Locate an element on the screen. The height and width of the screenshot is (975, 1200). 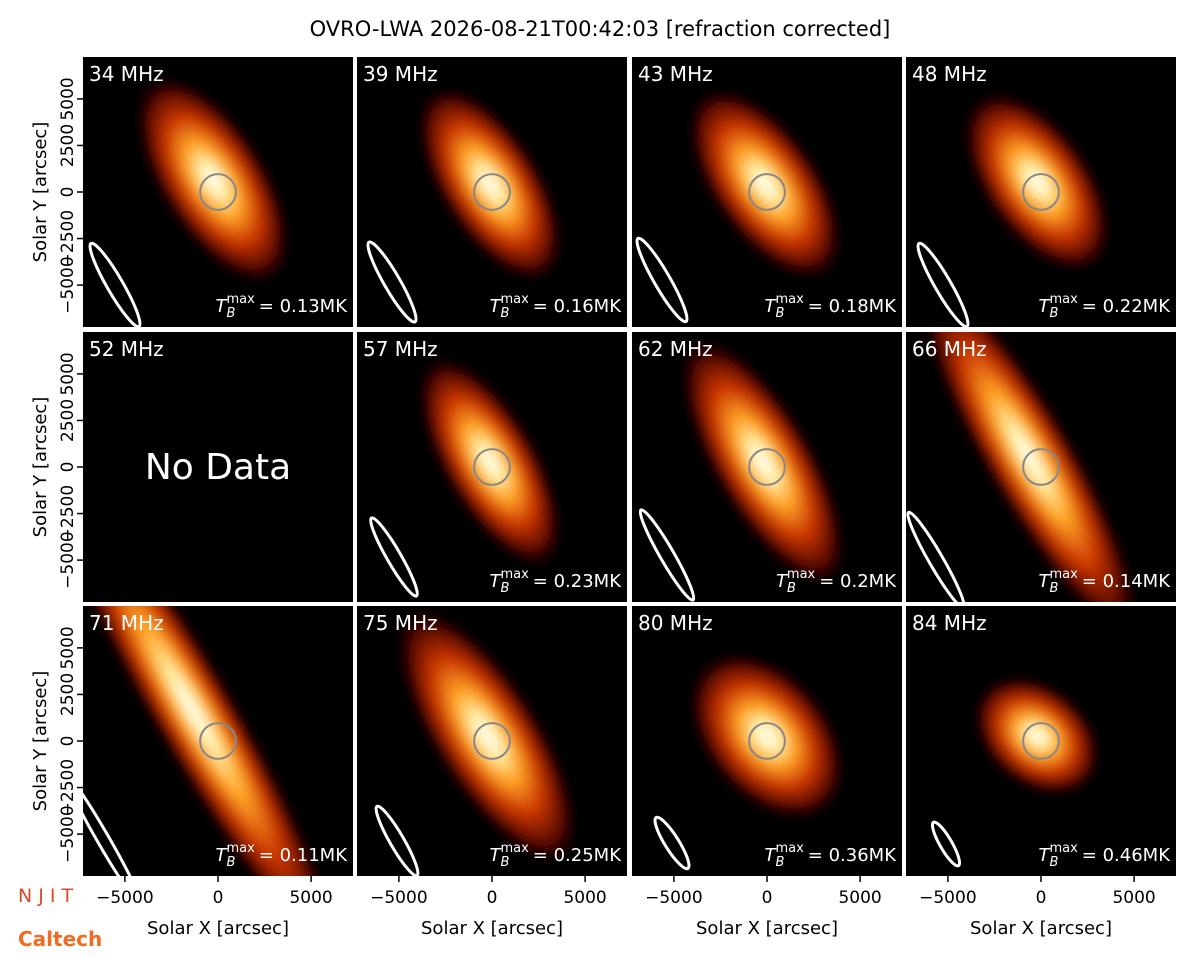
panel-title: 71 MHz is located at coordinates (126, 623).